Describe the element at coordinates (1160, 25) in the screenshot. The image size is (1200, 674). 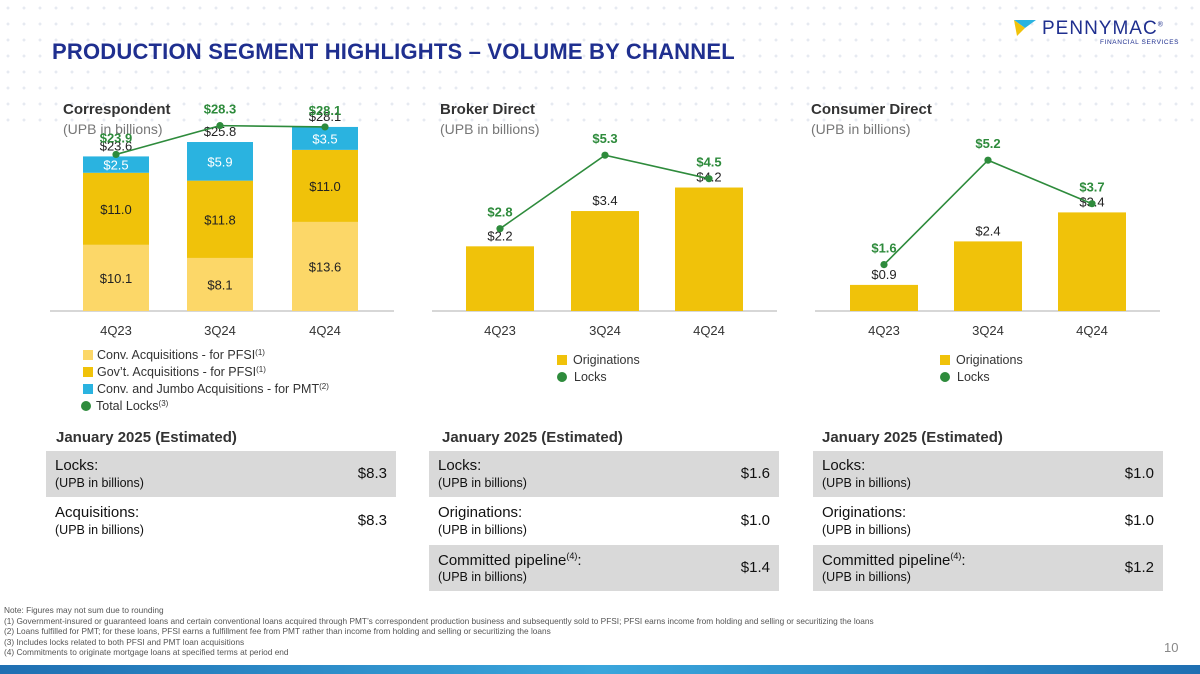
I see `logo-trademark: ®` at that location.